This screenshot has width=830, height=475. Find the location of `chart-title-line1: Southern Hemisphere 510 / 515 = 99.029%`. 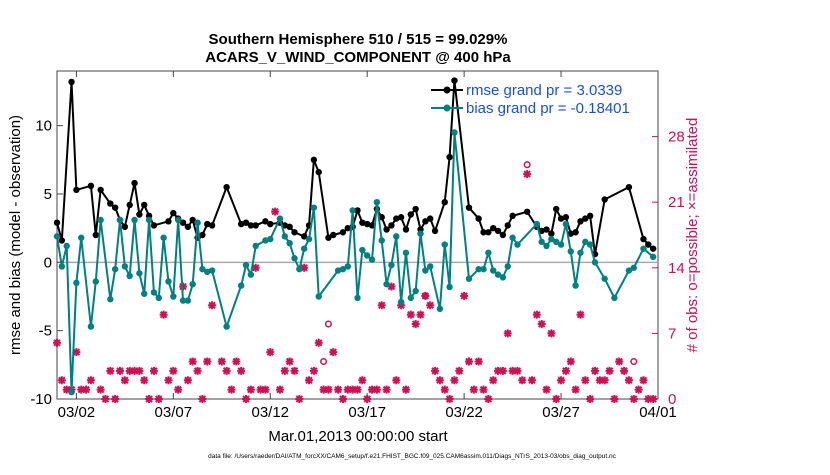

chart-title-line1: Southern Hemisphere 510 / 515 = 99.029% is located at coordinates (358, 39).